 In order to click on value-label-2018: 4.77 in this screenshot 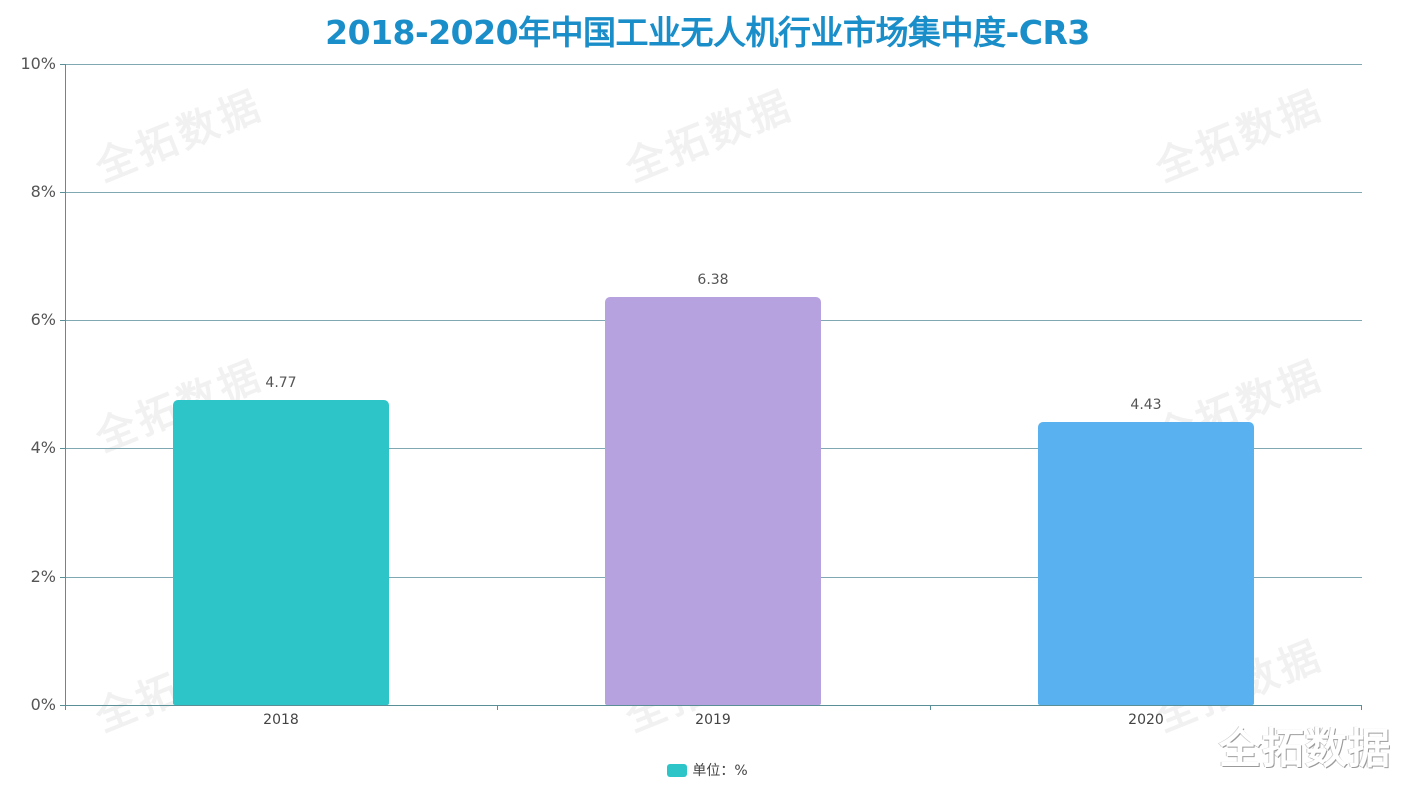, I will do `click(281, 383)`.